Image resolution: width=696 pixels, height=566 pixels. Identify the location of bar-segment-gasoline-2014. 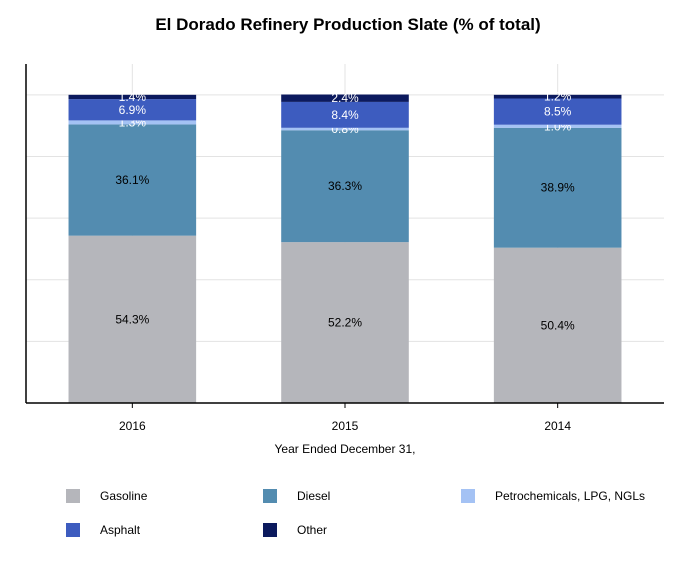
(557, 325).